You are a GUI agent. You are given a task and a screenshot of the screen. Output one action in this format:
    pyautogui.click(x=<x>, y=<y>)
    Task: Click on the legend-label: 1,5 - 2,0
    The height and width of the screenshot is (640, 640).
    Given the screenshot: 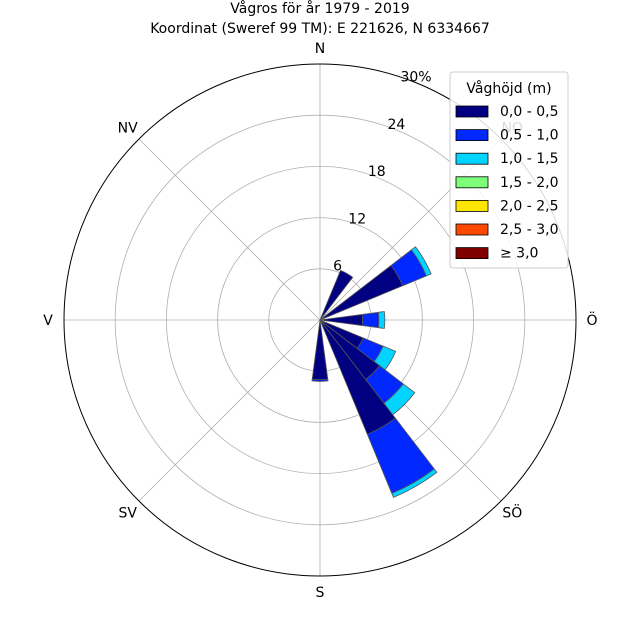 What is the action you would take?
    pyautogui.click(x=529, y=183)
    